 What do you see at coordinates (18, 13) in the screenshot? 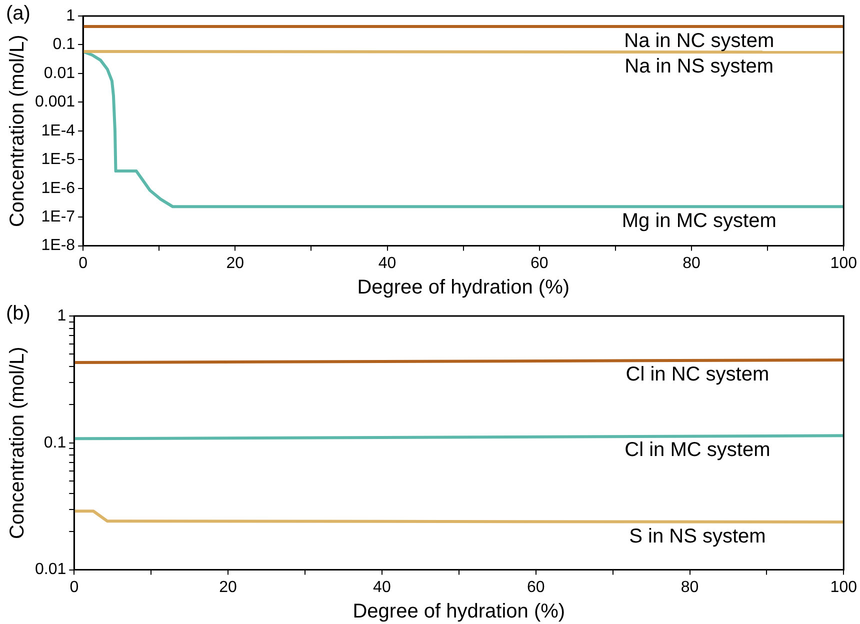
I see `text: (a)` at bounding box center [18, 13].